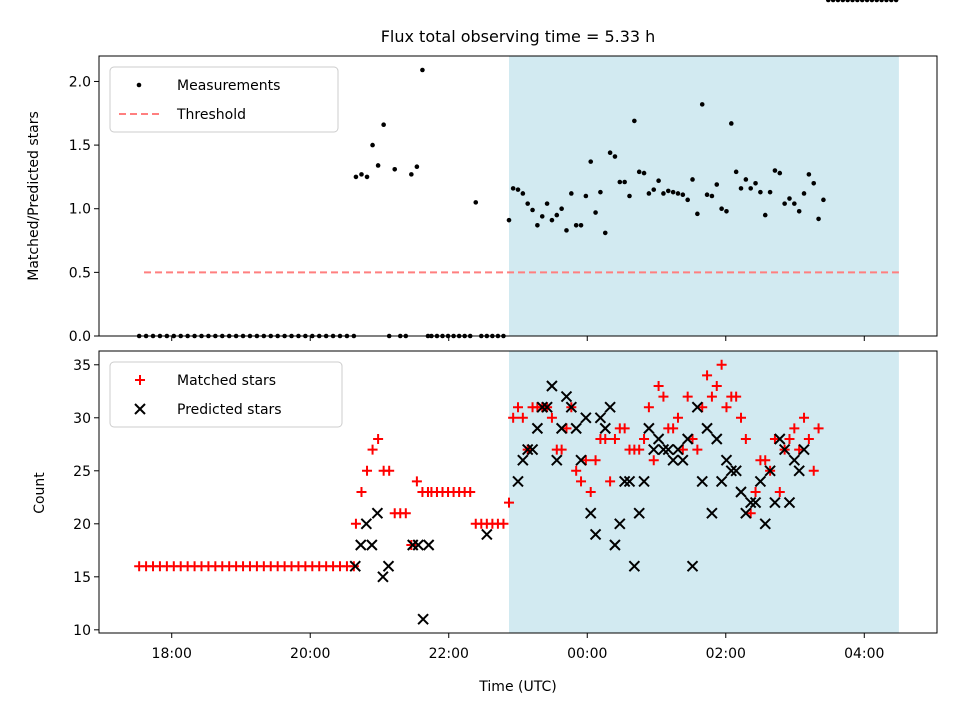 The image size is (960, 724). I want to click on x-tick-label: 20:00, so click(310, 654).